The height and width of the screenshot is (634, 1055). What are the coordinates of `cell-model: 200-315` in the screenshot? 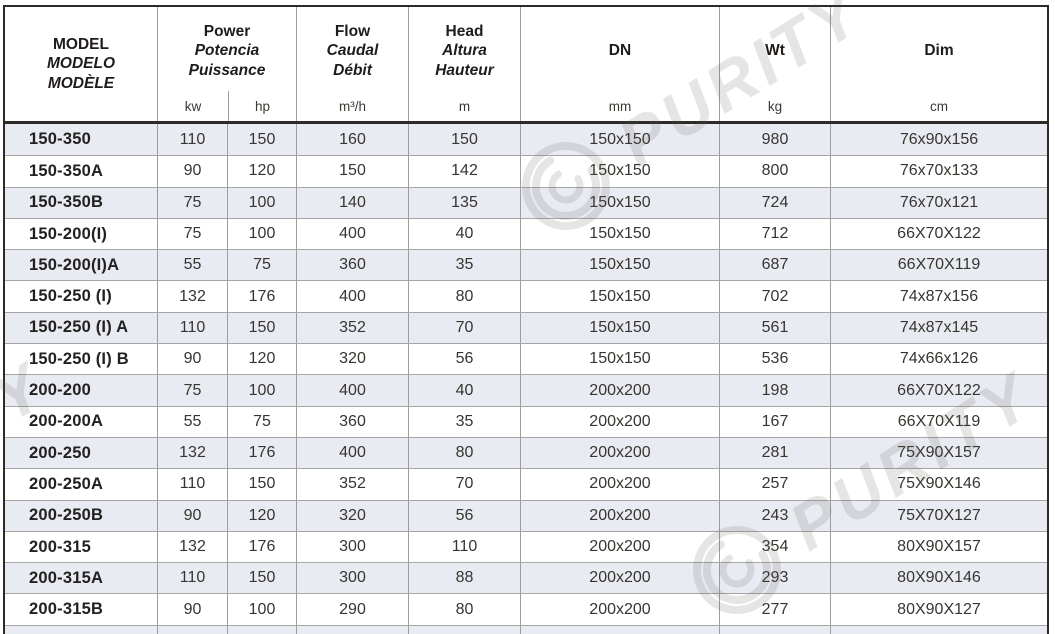 It's located at (60, 546).